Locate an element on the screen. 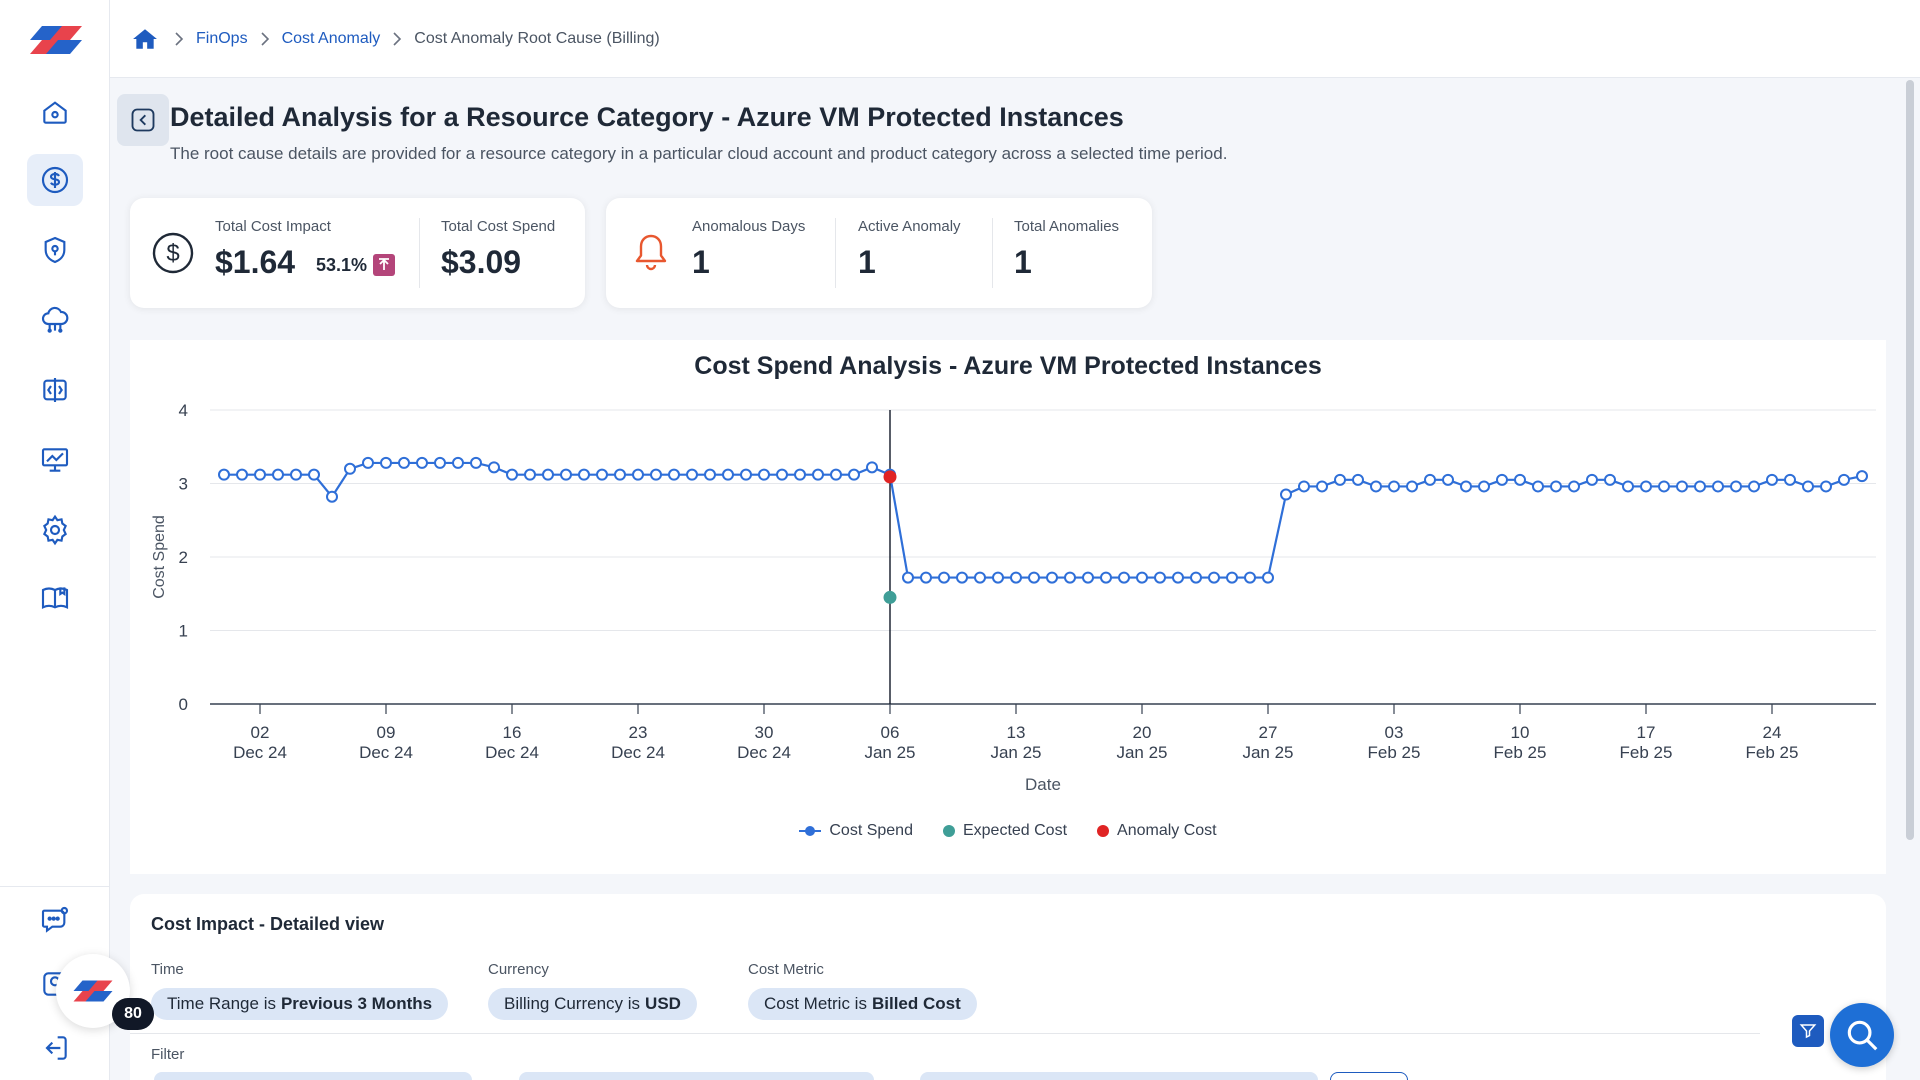 This screenshot has height=1080, width=1920. nav-security-icon is located at coordinates (55, 250).